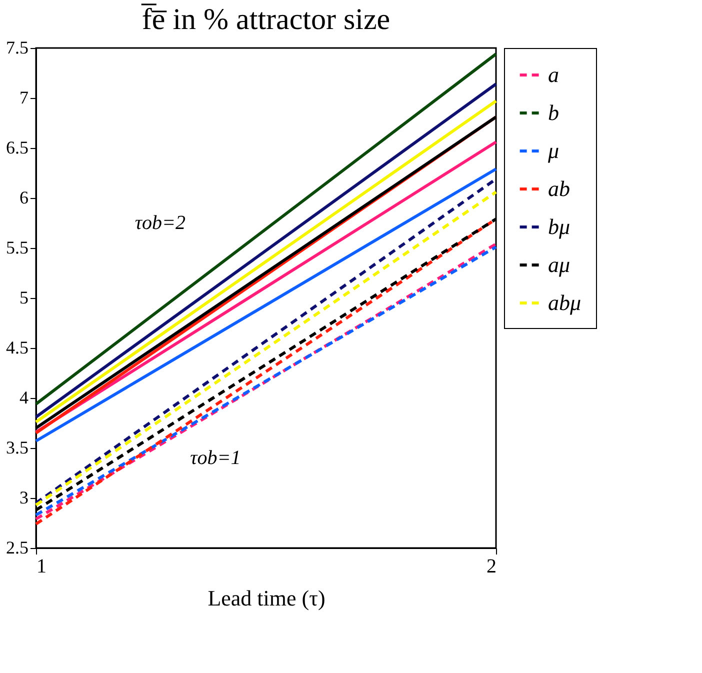 The width and height of the screenshot is (702, 673). Describe the element at coordinates (17, 148) in the screenshot. I see `y-tick-label: 6.5` at that location.